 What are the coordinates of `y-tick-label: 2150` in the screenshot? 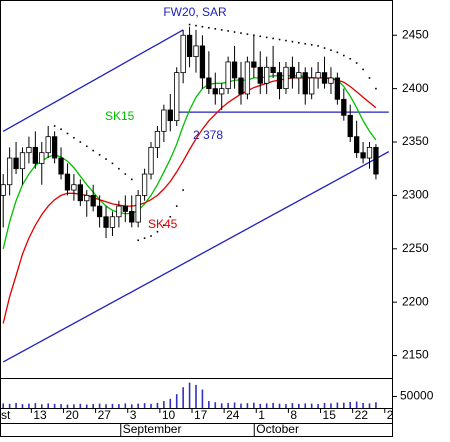 It's located at (415, 355).